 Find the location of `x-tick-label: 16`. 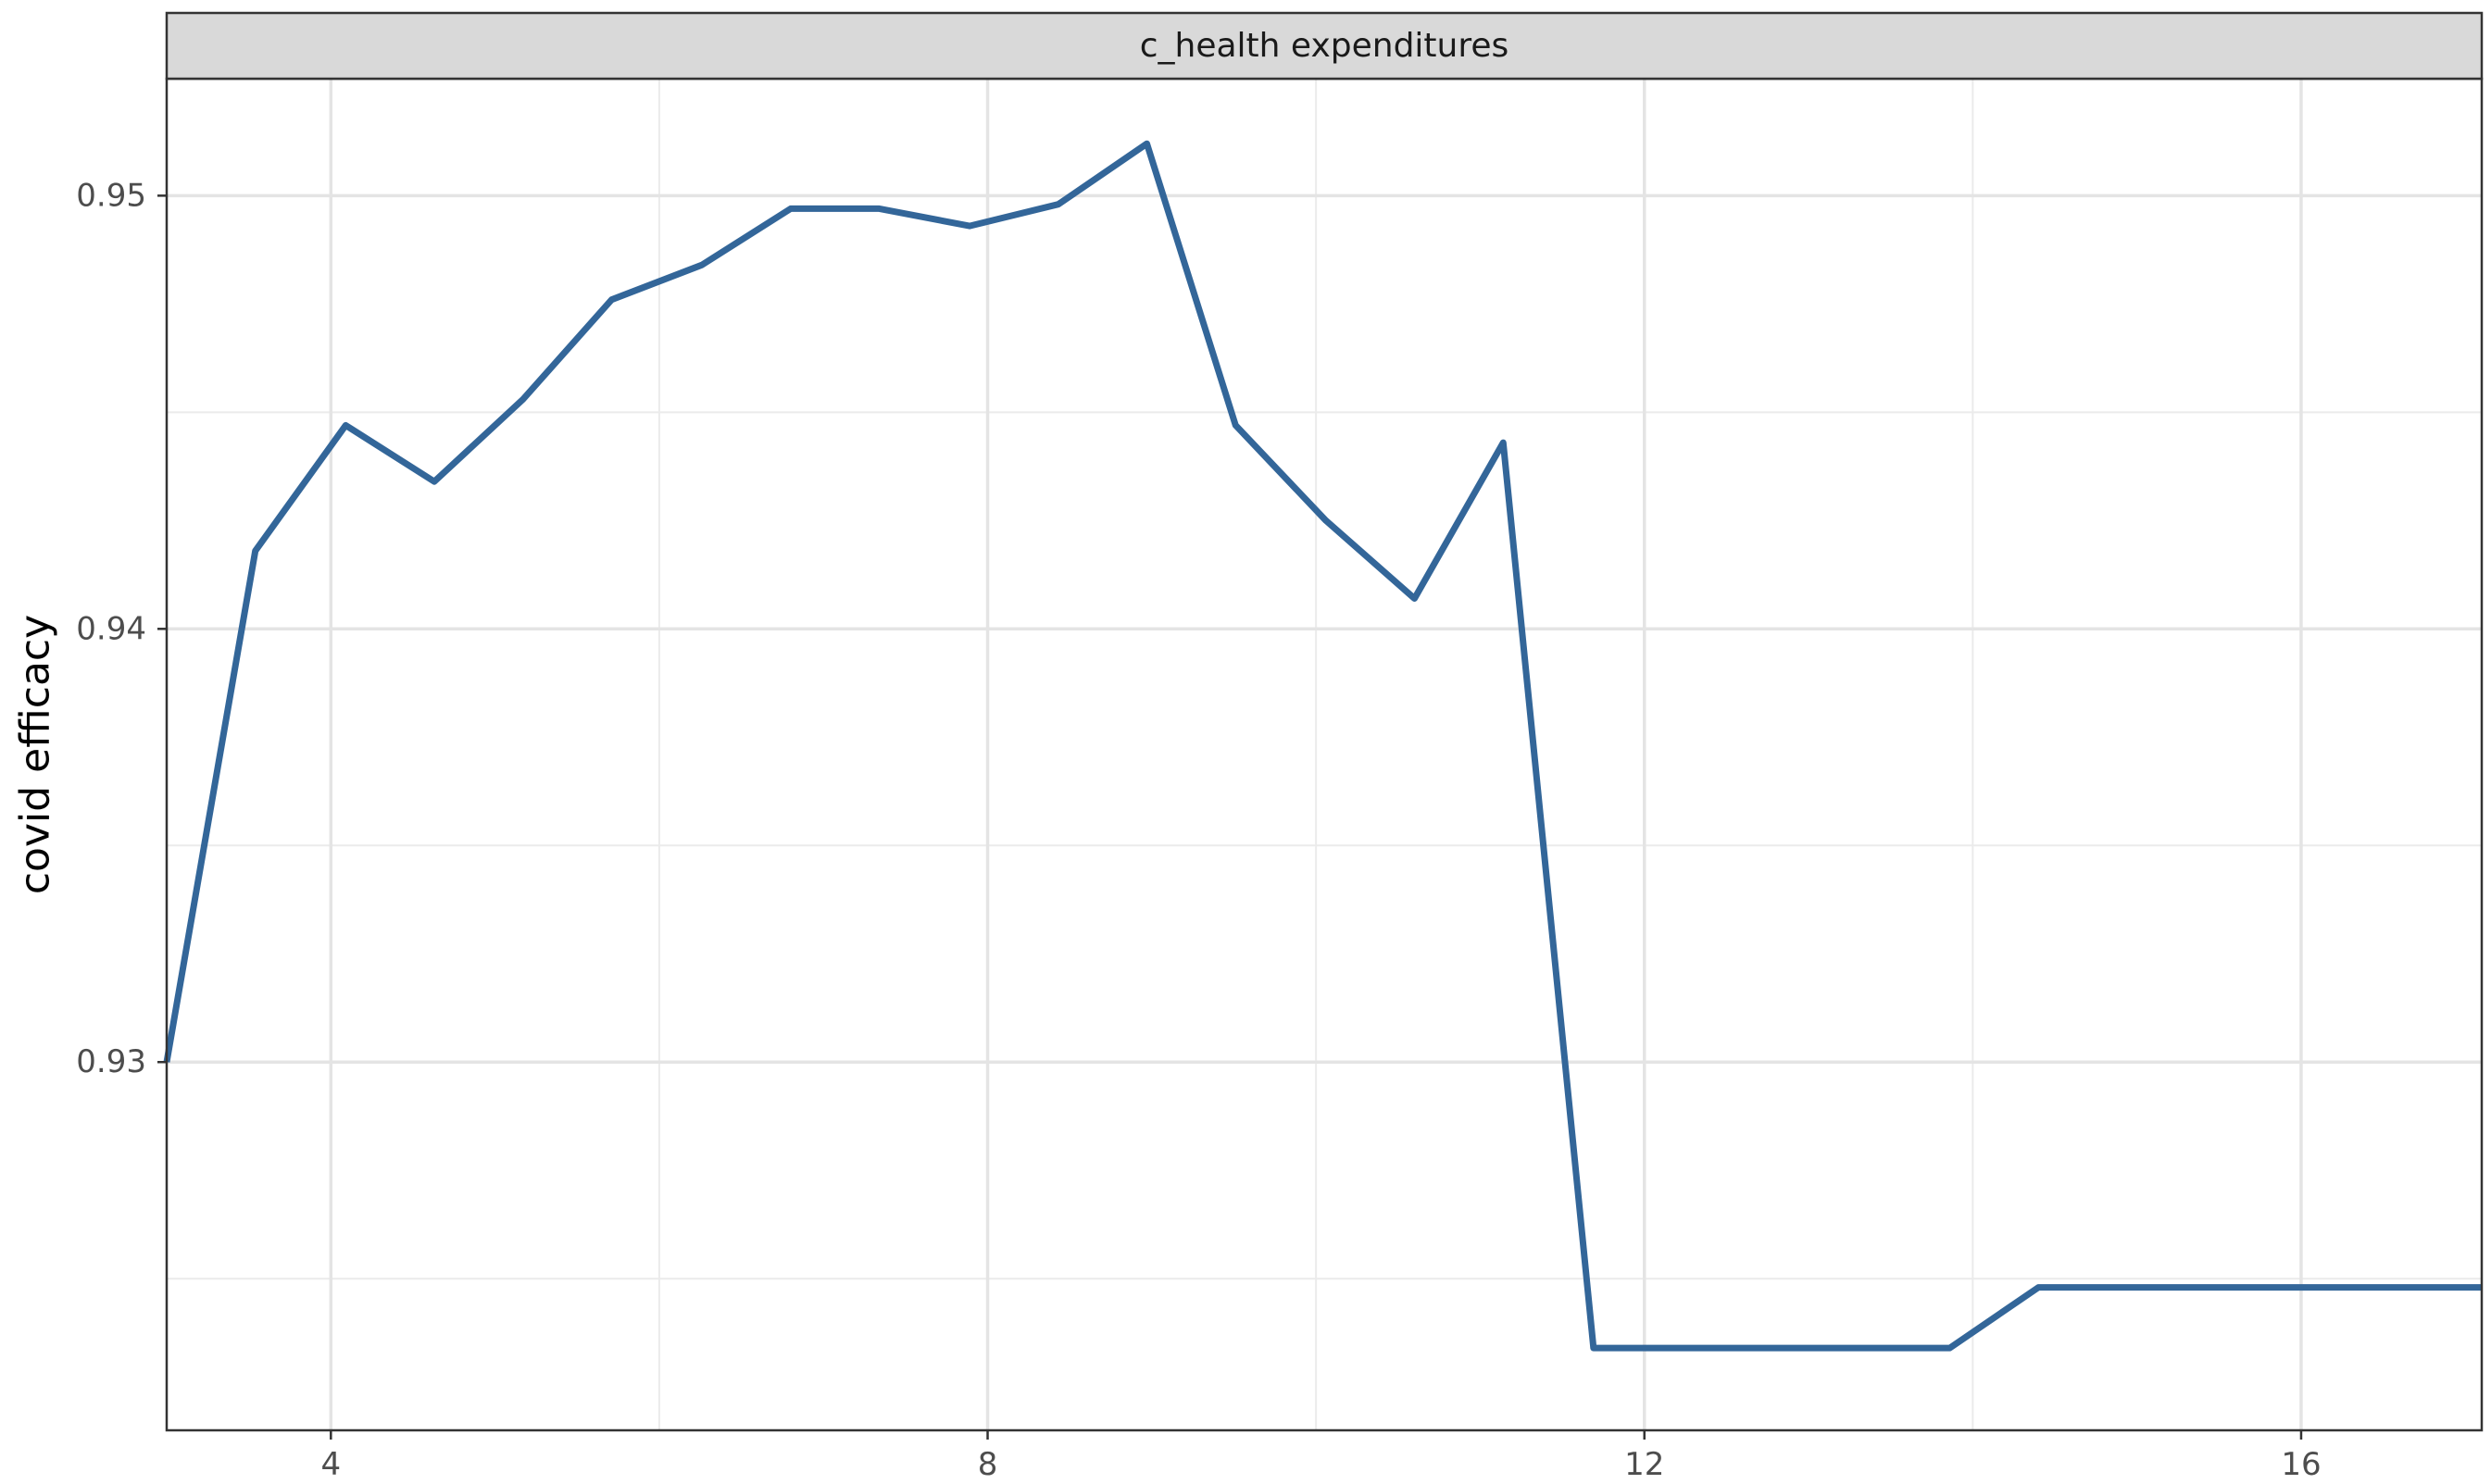

x-tick-label: 16 is located at coordinates (2301, 1465).